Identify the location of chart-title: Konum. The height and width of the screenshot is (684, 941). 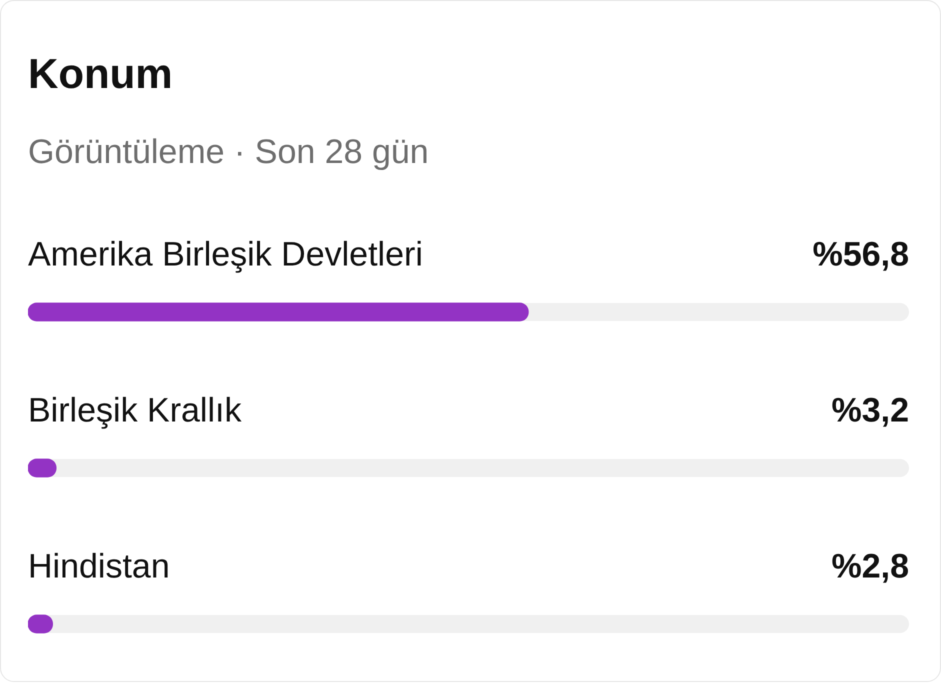
(100, 73).